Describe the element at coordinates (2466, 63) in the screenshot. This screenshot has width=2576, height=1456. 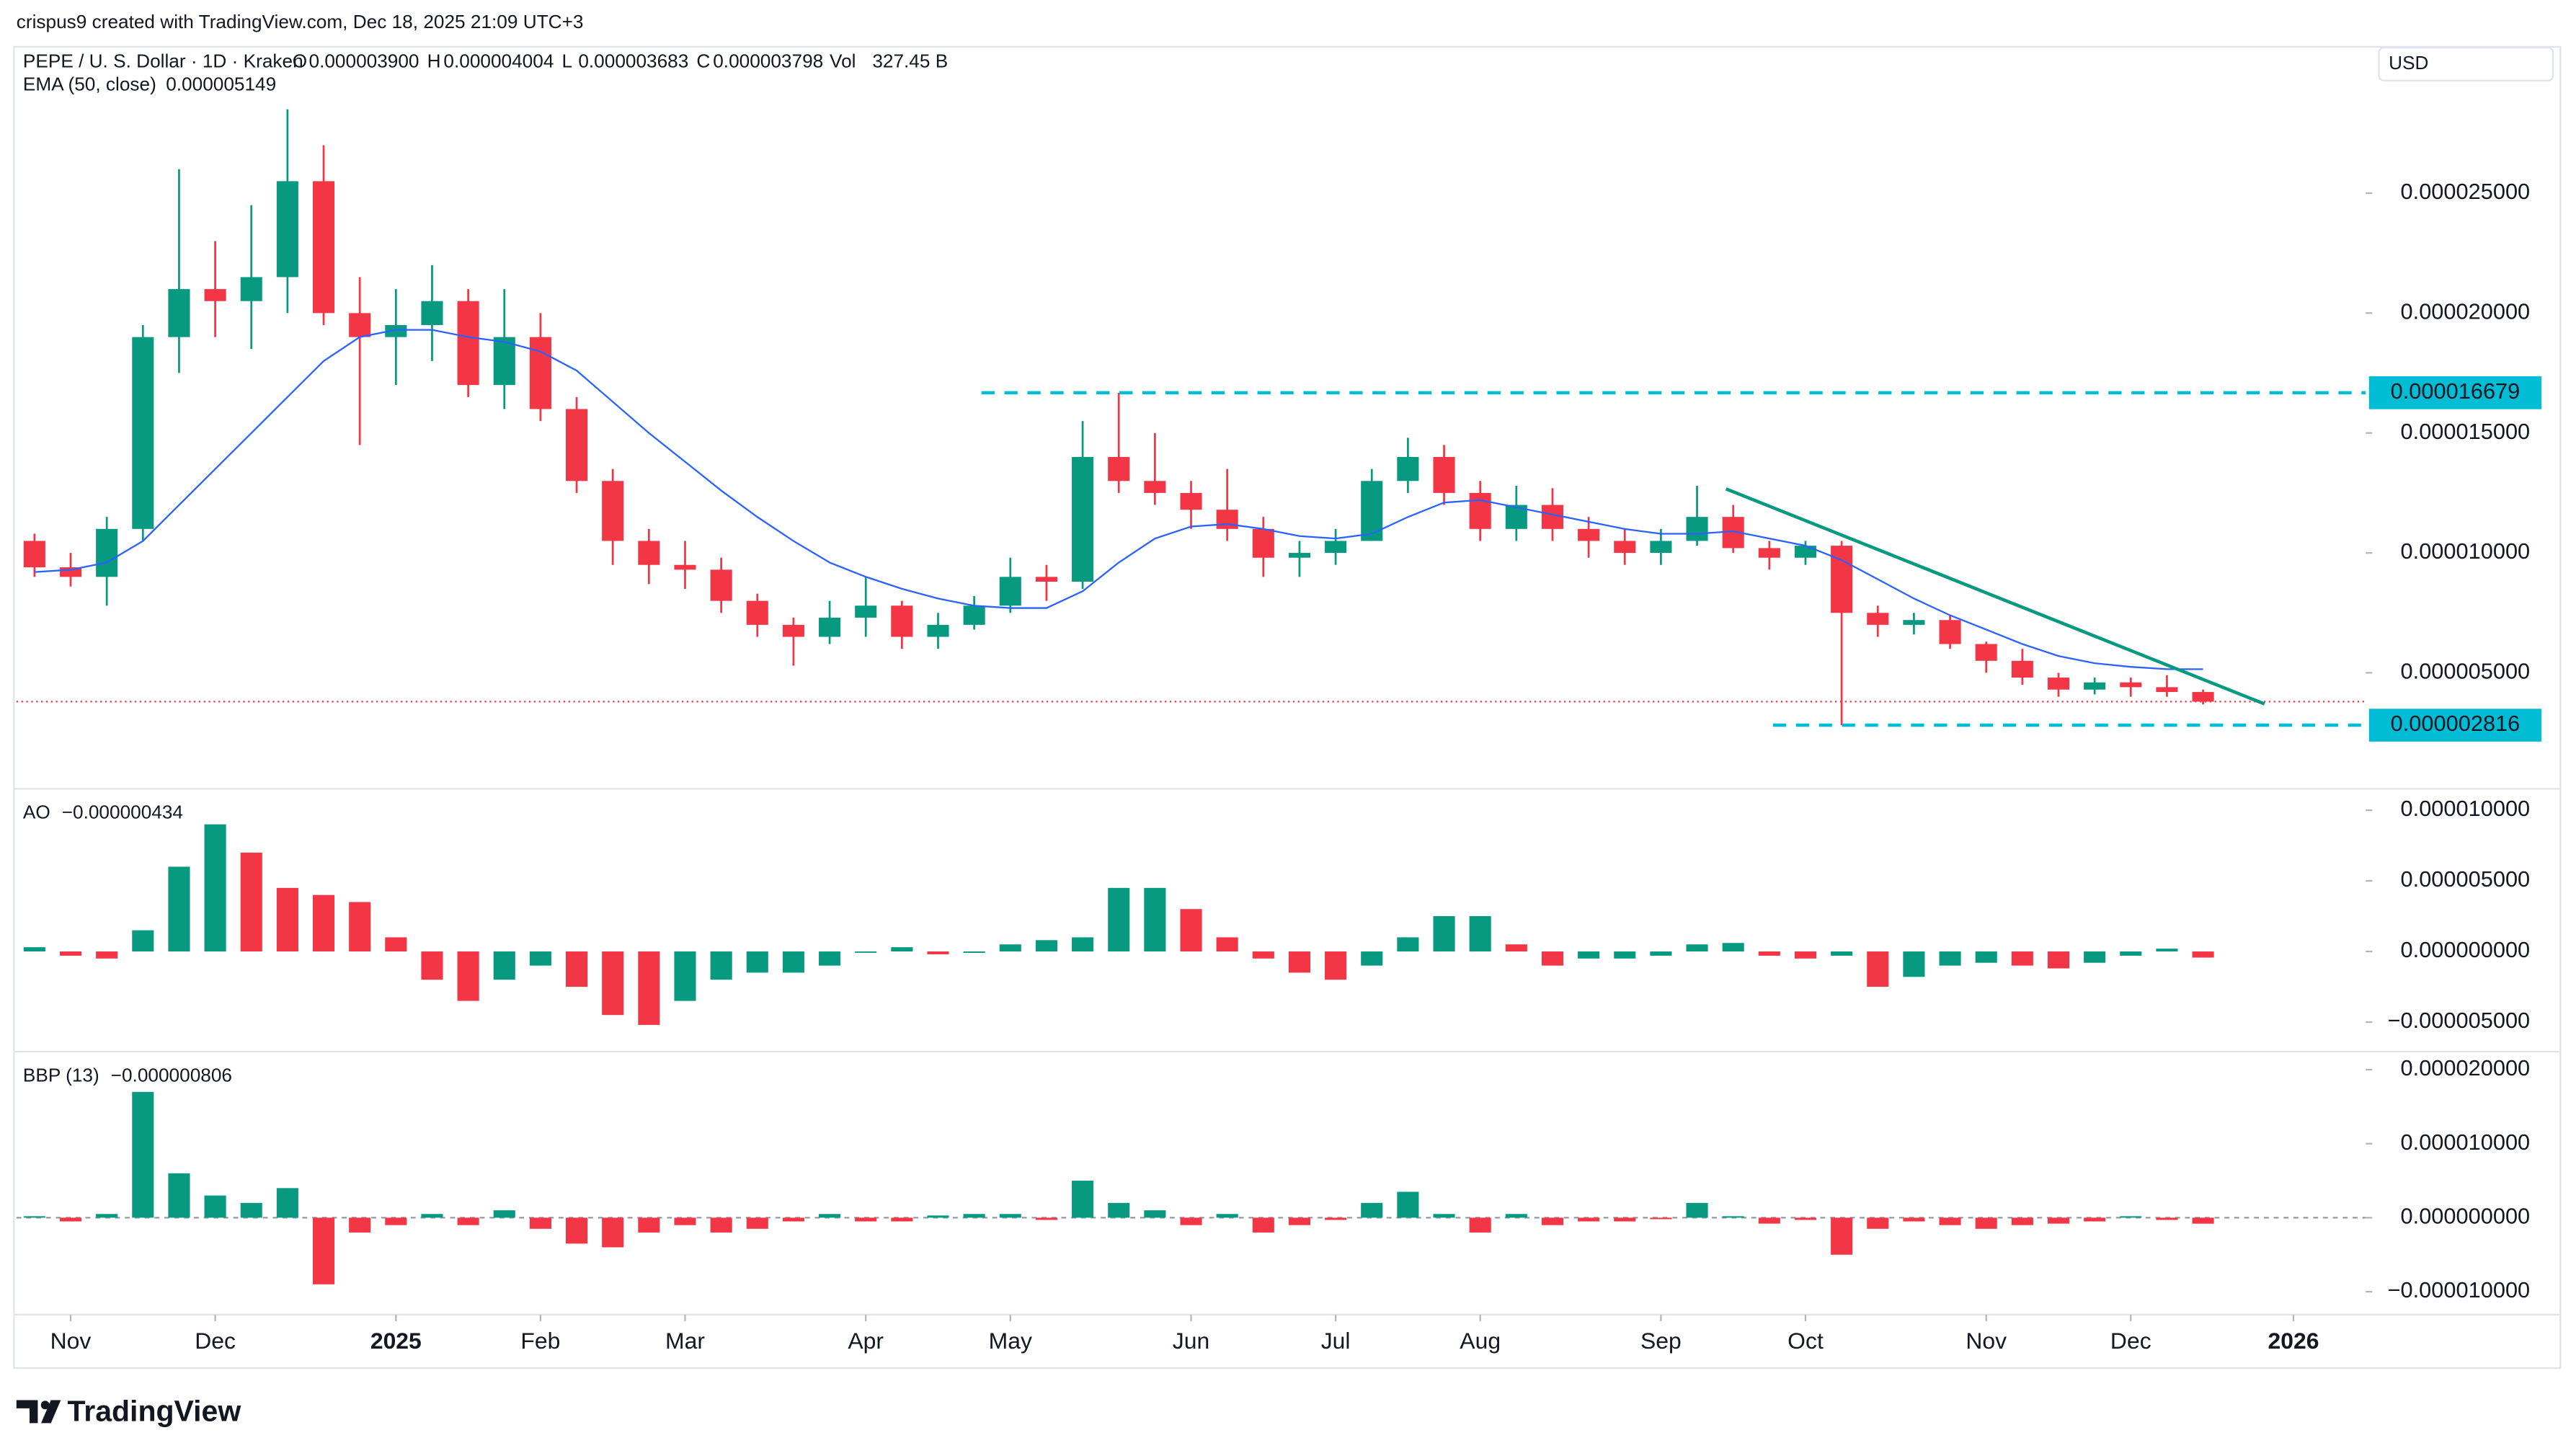
I see `currency-box` at that location.